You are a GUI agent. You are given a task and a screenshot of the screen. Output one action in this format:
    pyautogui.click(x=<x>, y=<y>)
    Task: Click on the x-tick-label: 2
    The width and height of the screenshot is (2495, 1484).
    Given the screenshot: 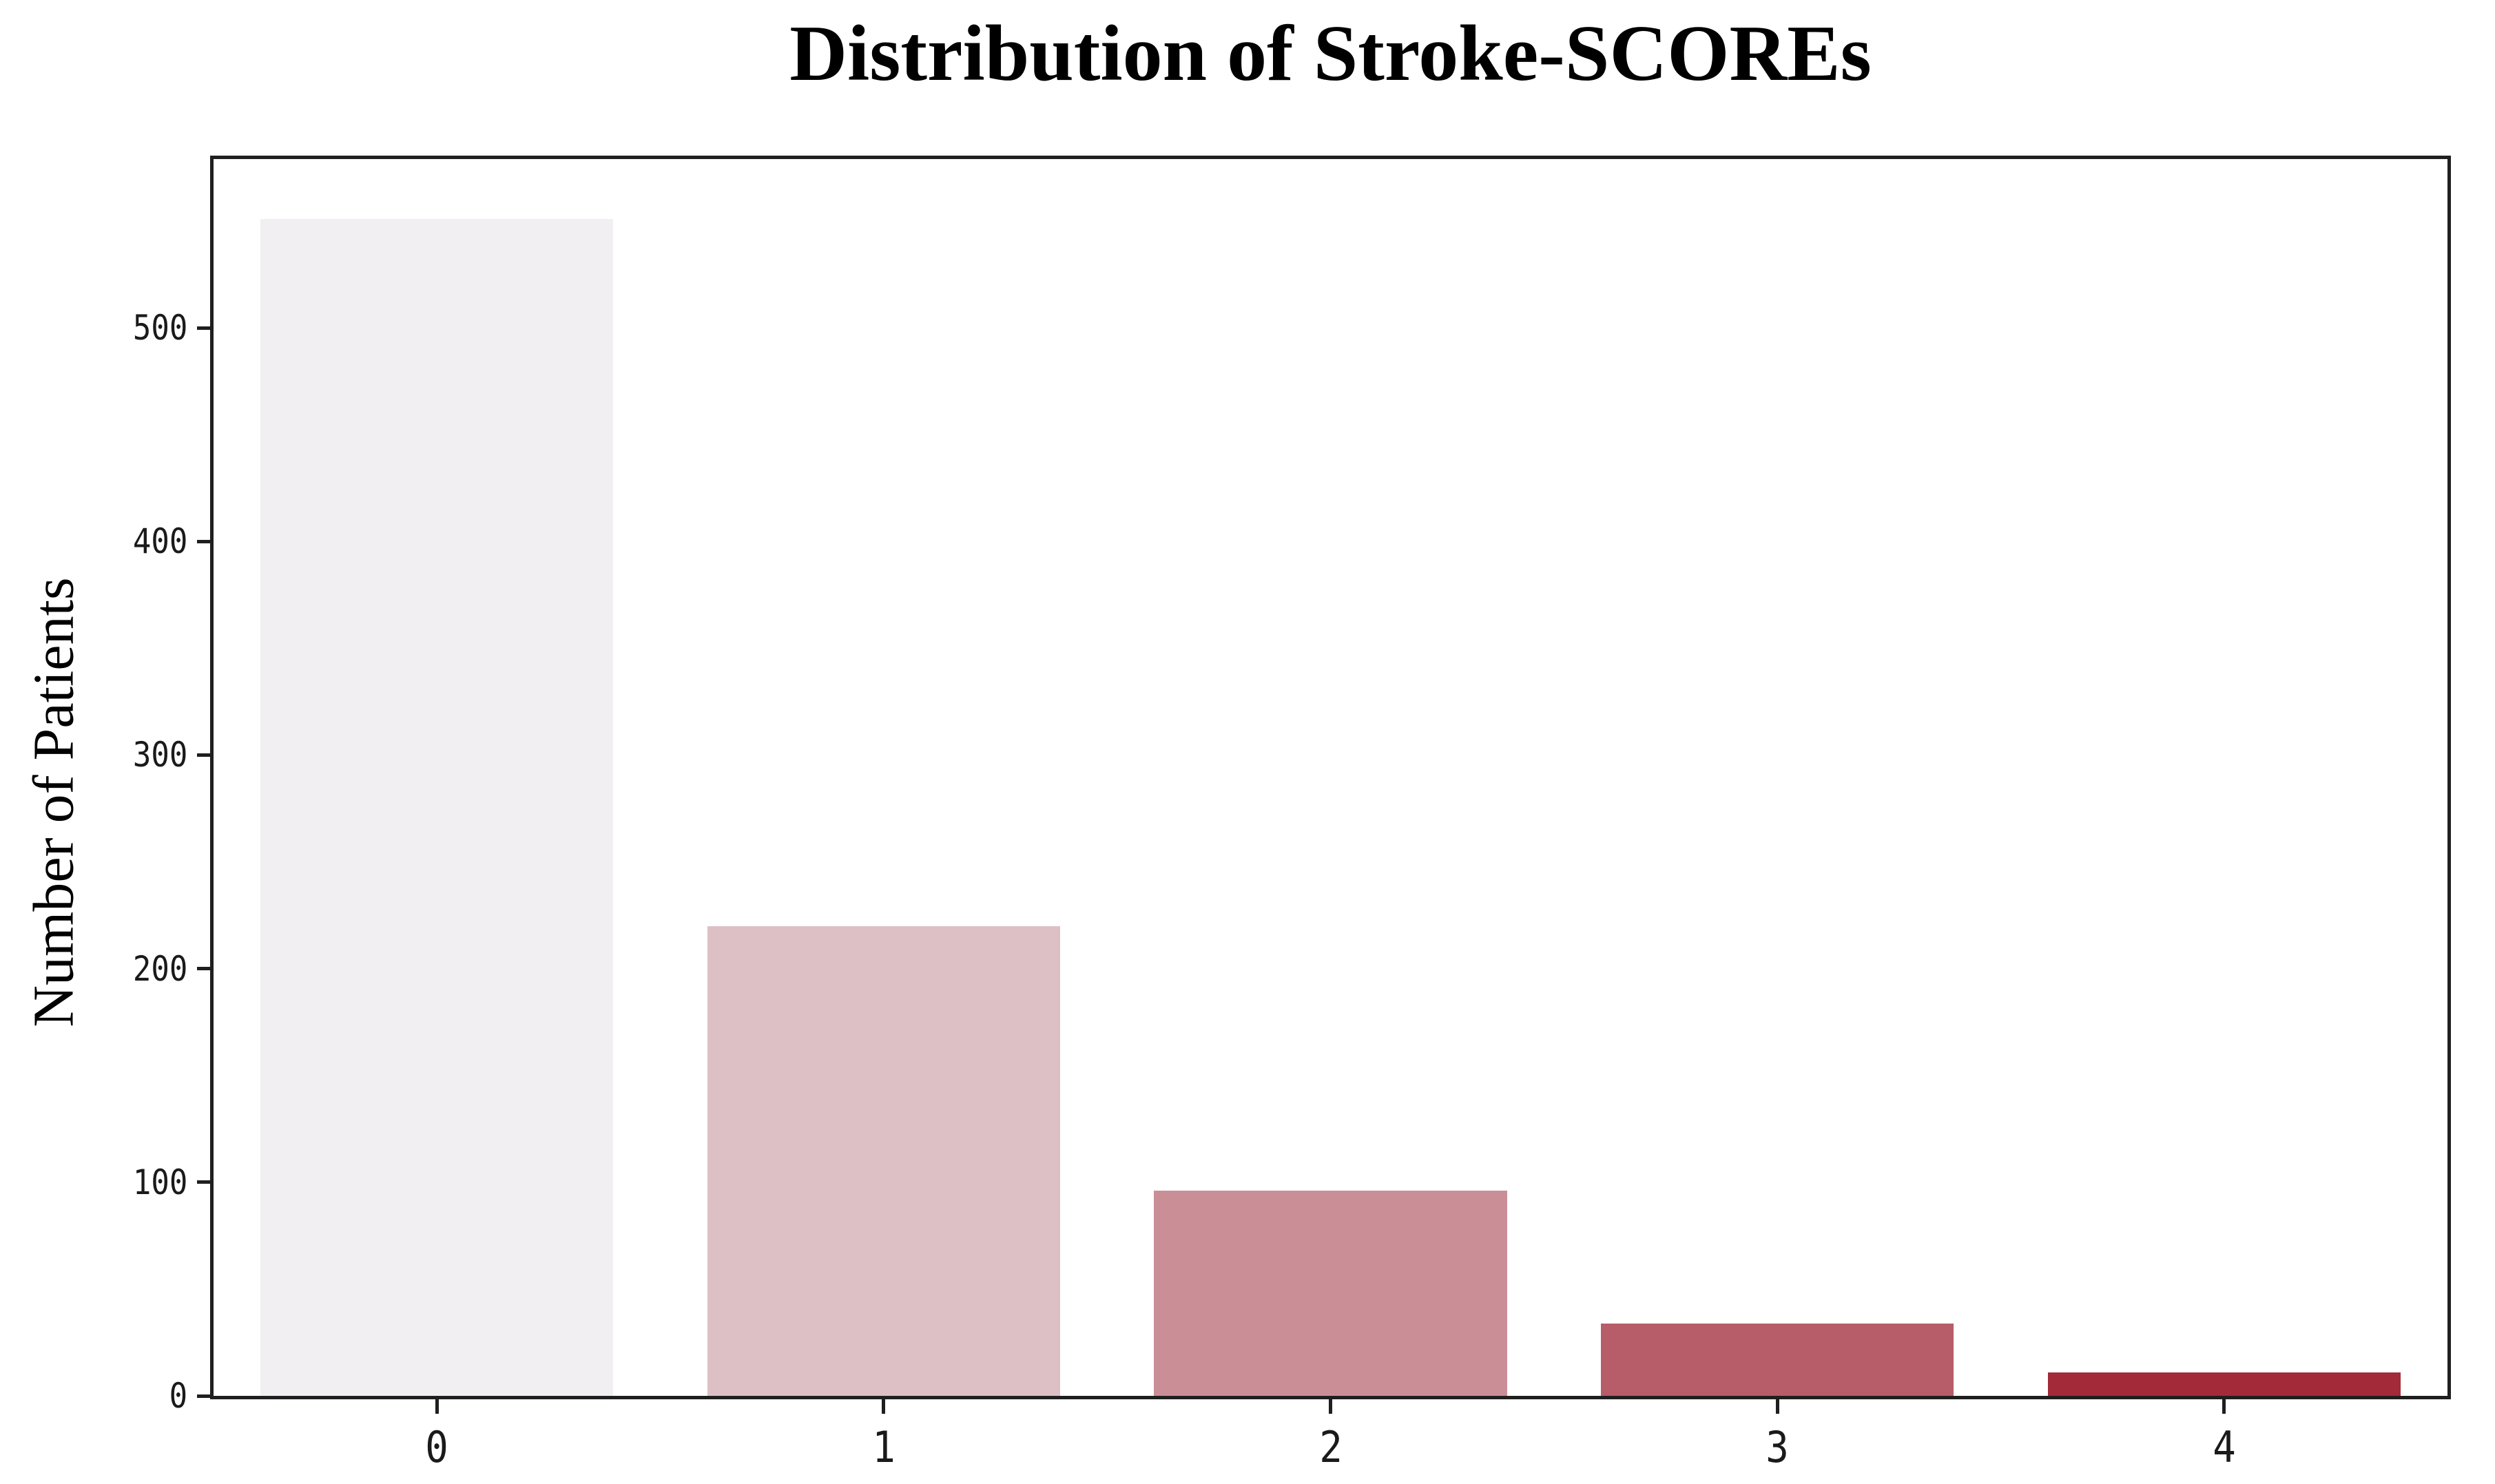 What is the action you would take?
    pyautogui.click(x=1330, y=1447)
    